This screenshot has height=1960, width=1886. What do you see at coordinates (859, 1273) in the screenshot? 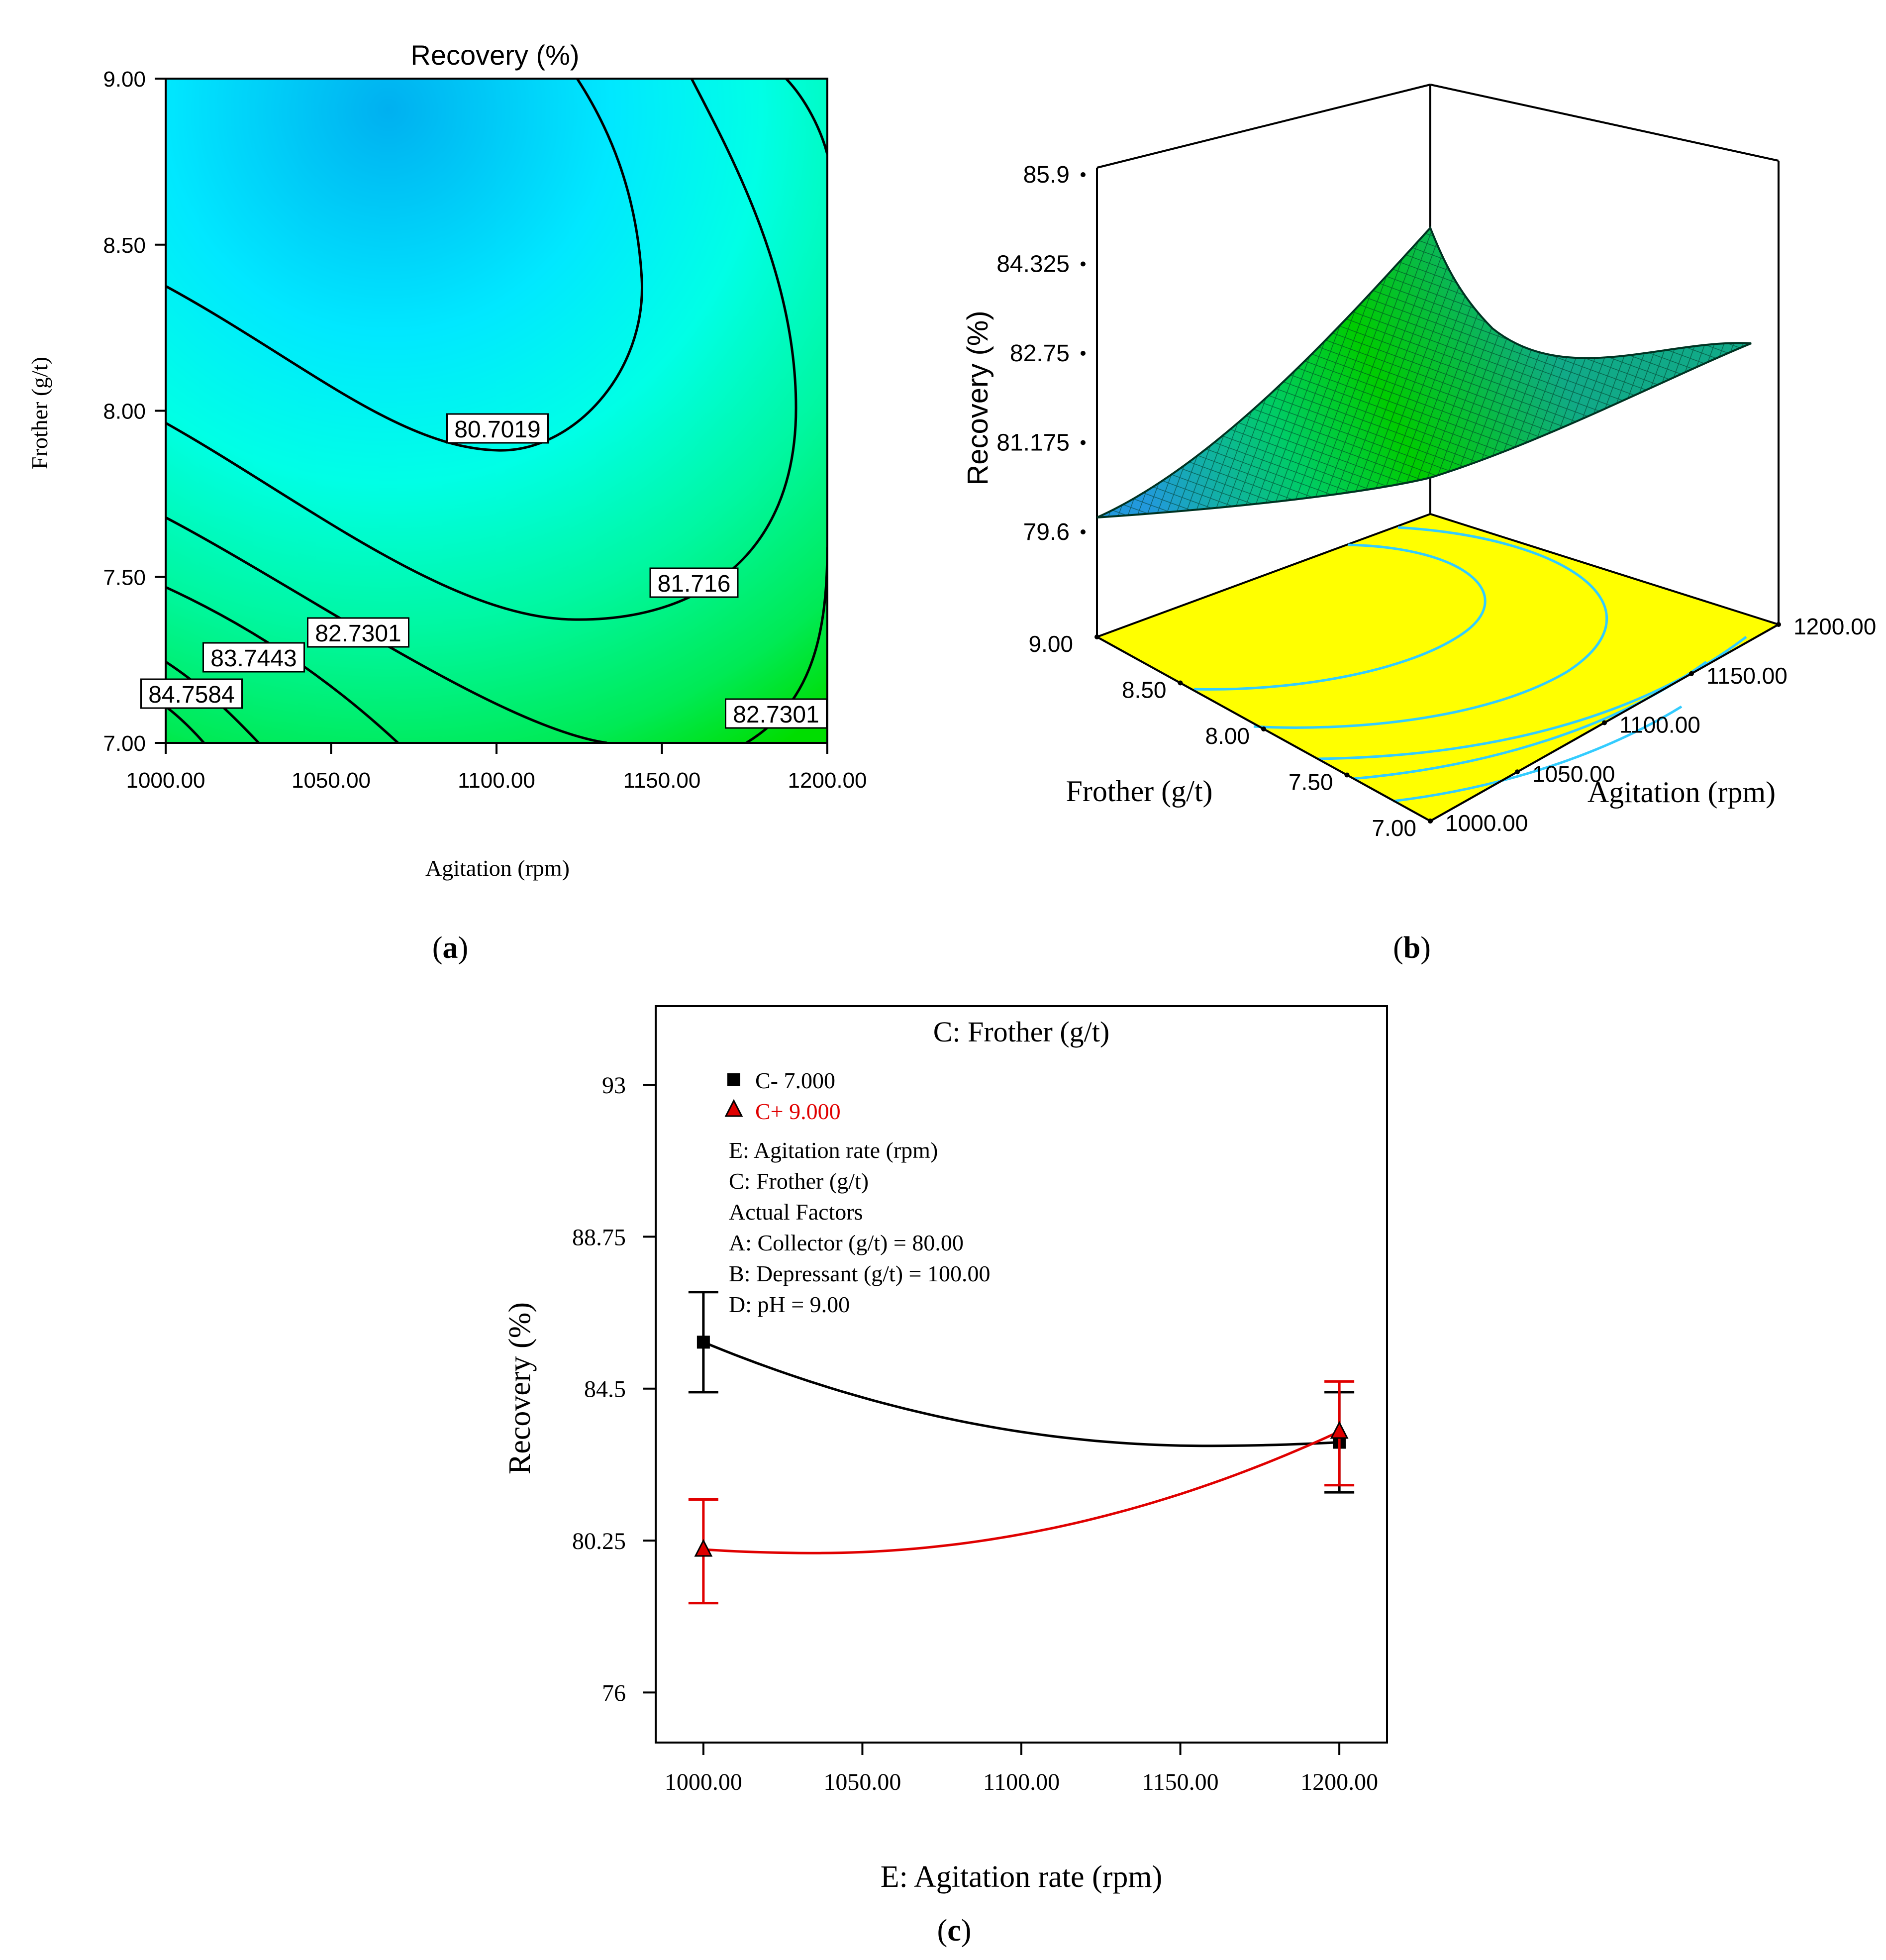
I see `legend-info-line: B: Depressant (g/t) = 100.00` at bounding box center [859, 1273].